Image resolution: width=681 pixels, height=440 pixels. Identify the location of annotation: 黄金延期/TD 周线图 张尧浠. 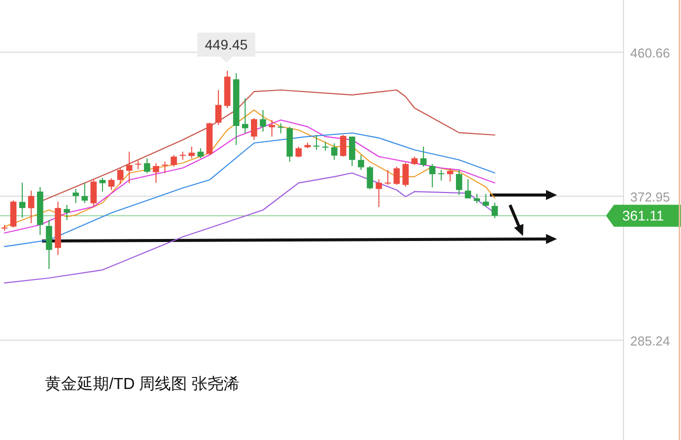
(142, 384).